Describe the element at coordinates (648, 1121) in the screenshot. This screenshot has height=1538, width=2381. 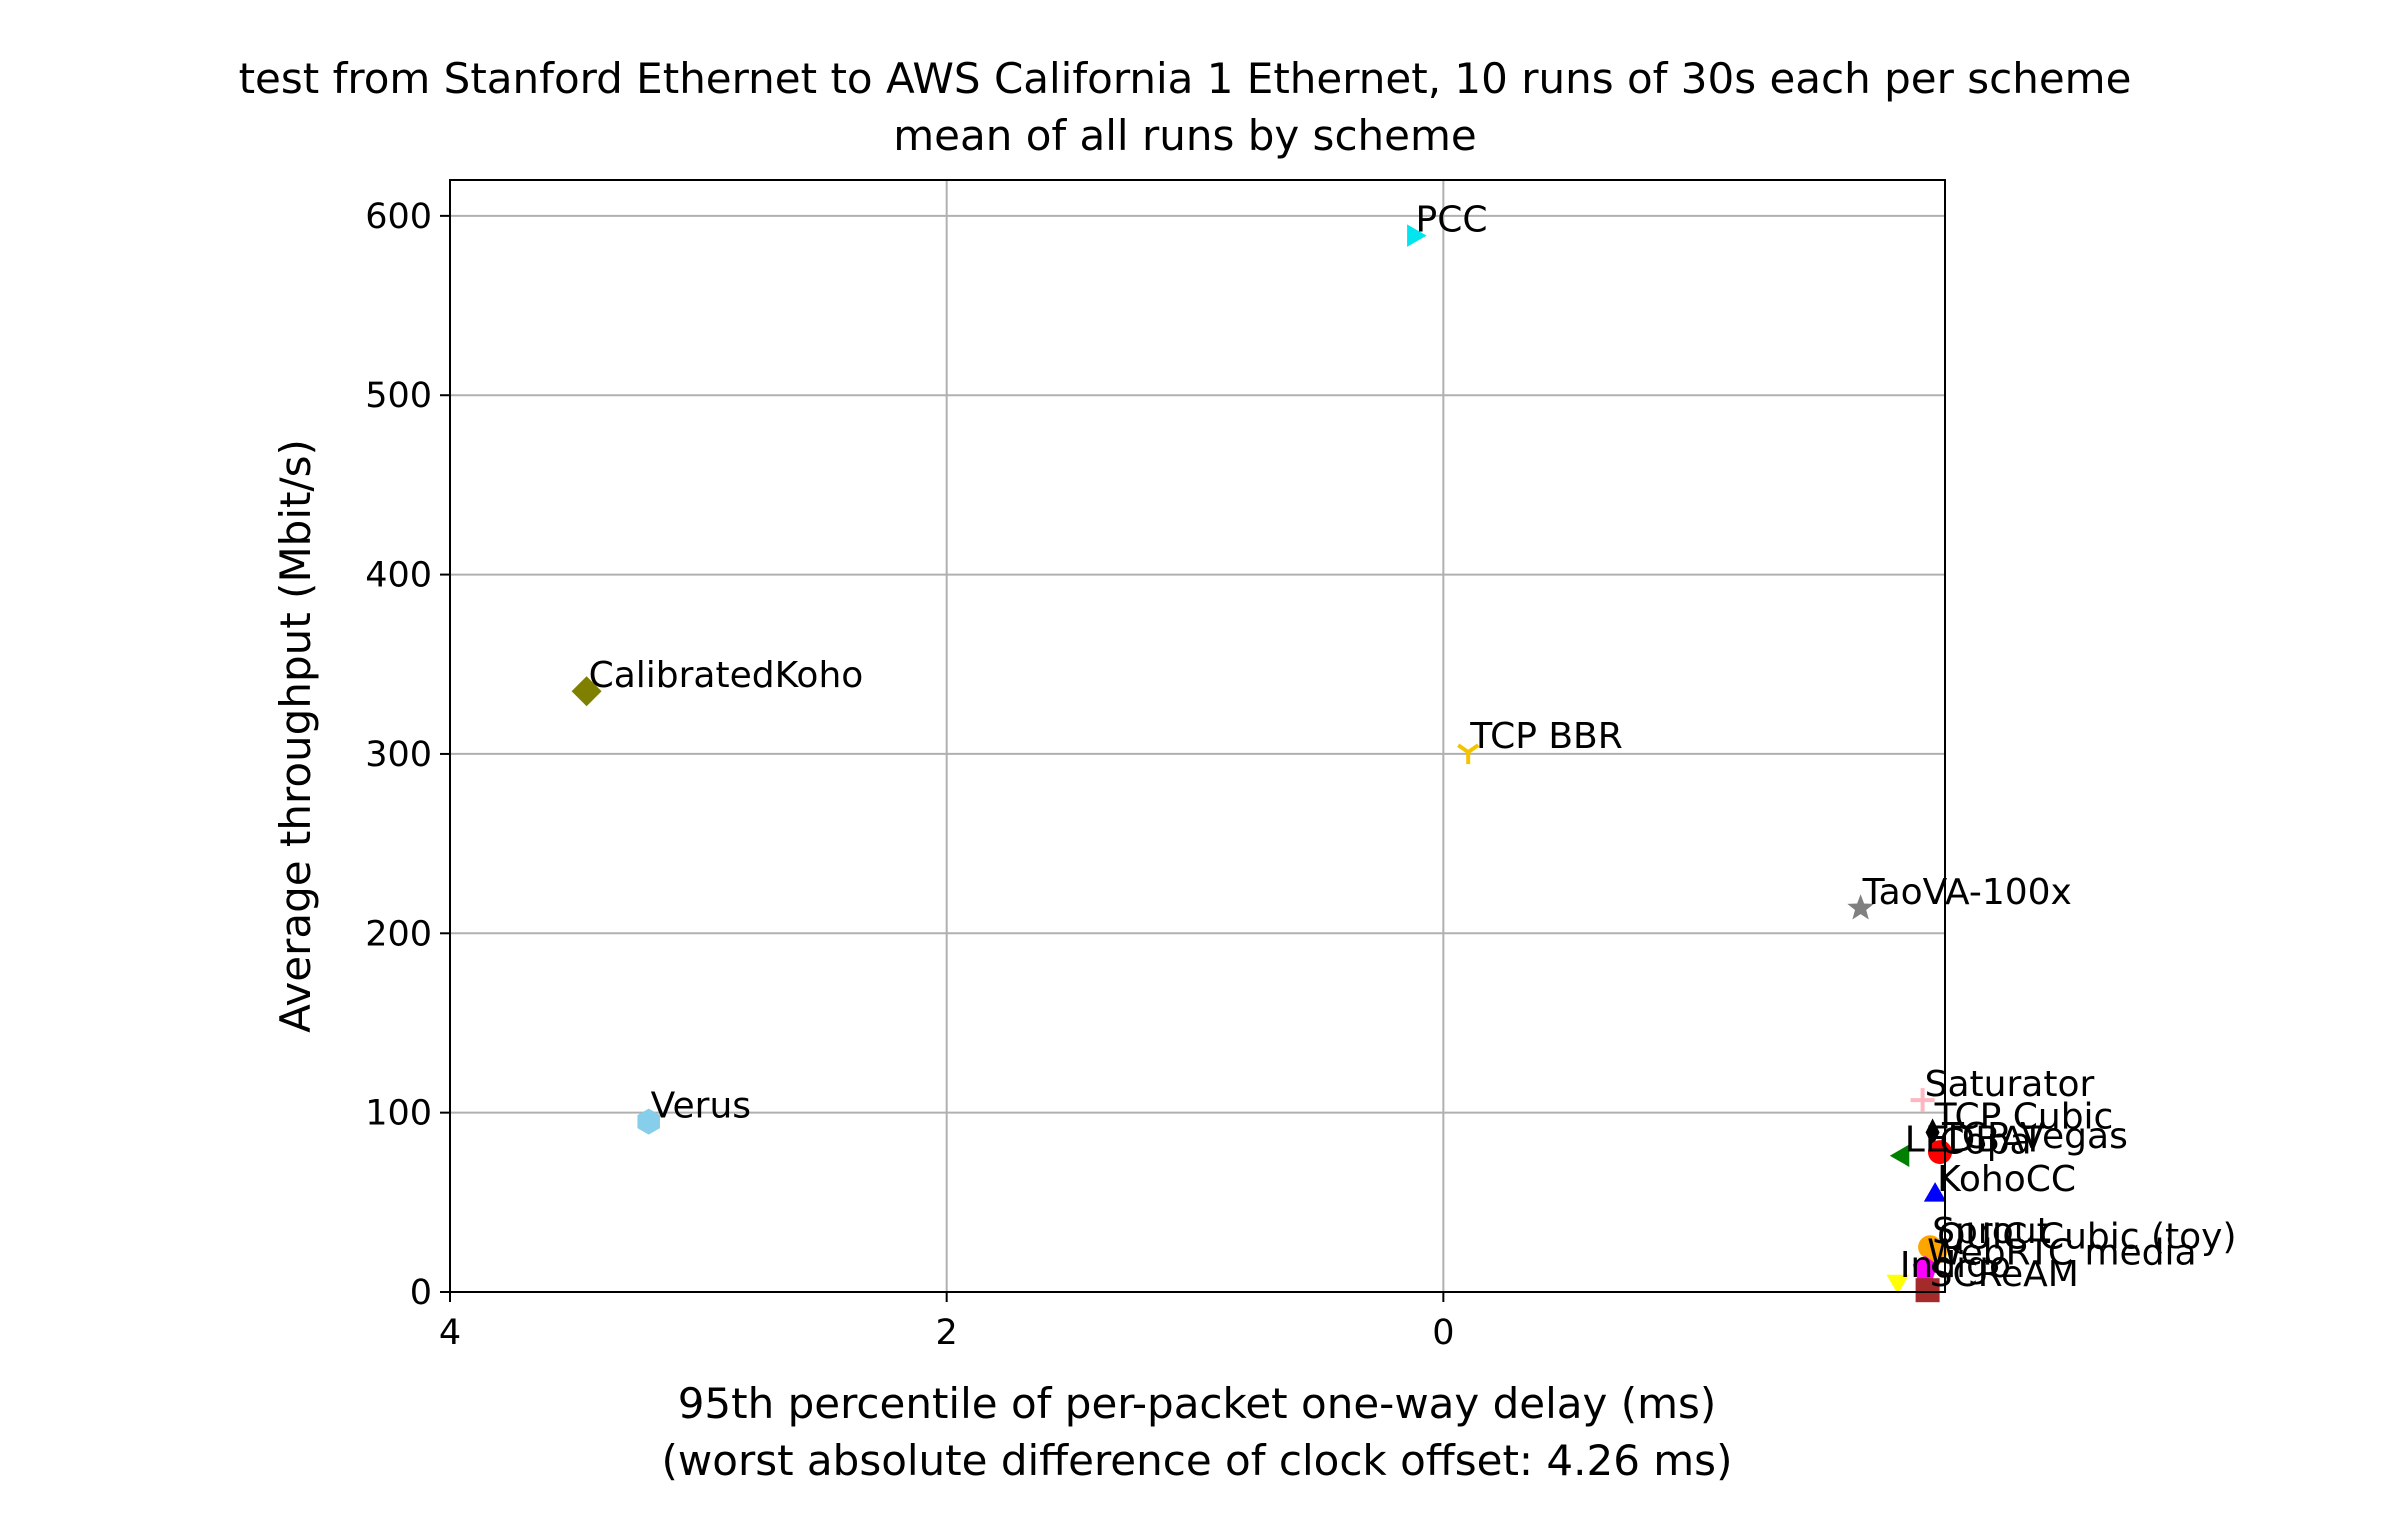
I see `point-verus` at that location.